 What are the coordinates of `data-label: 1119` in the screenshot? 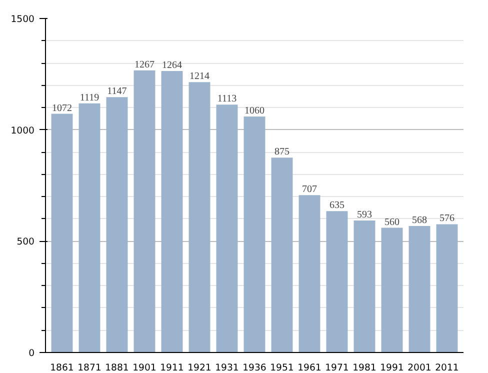 It's located at (90, 98).